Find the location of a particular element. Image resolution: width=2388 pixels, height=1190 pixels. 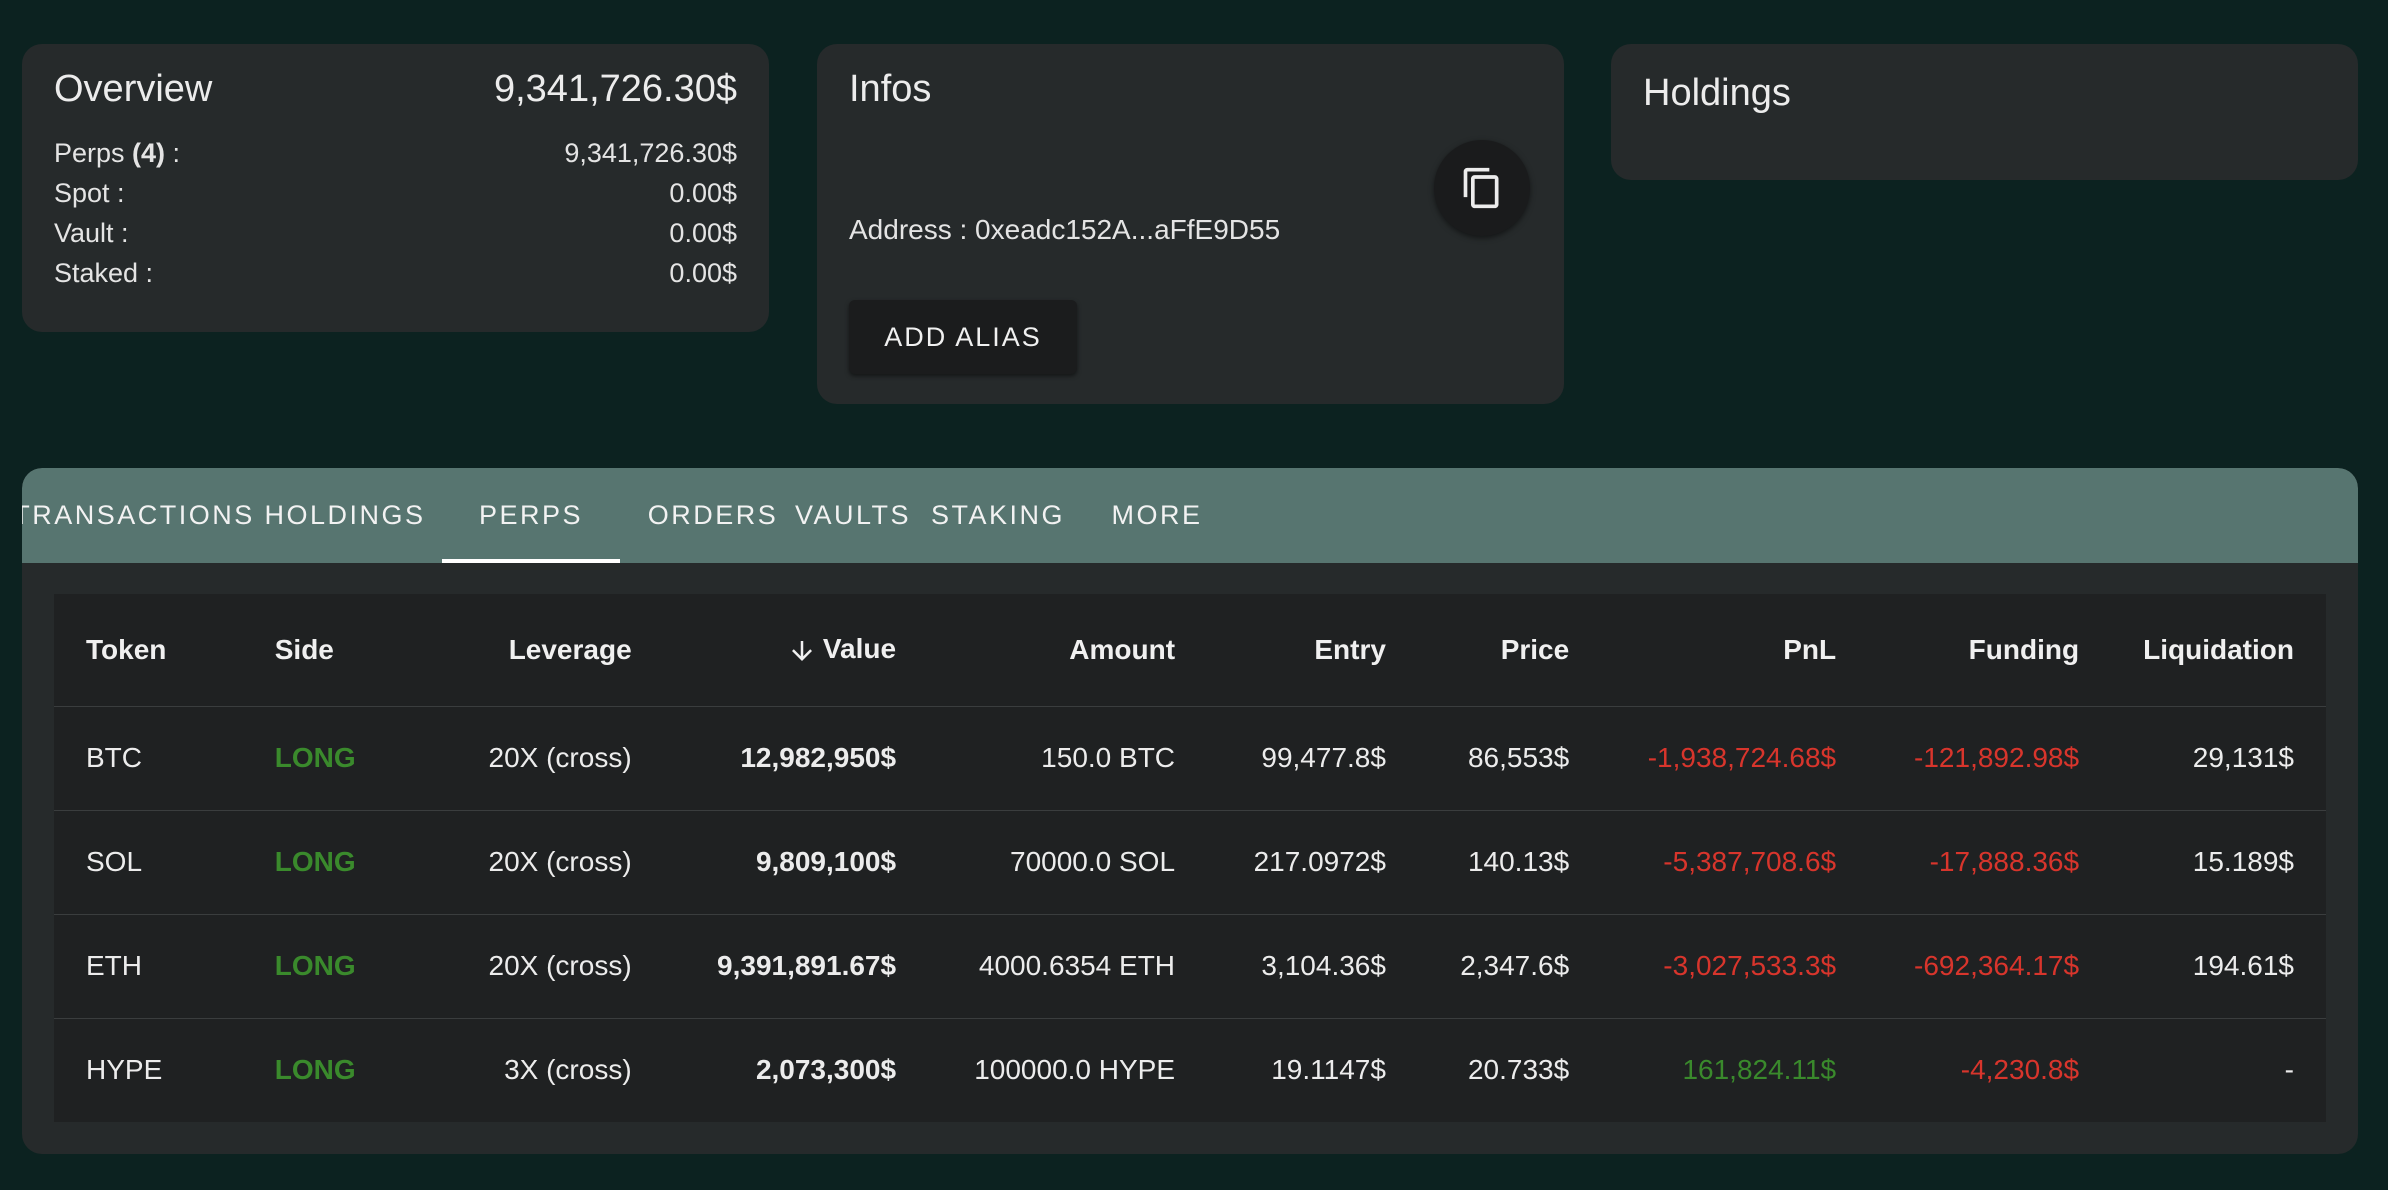

col-header-pnl: PnL is located at coordinates (1735, 650).